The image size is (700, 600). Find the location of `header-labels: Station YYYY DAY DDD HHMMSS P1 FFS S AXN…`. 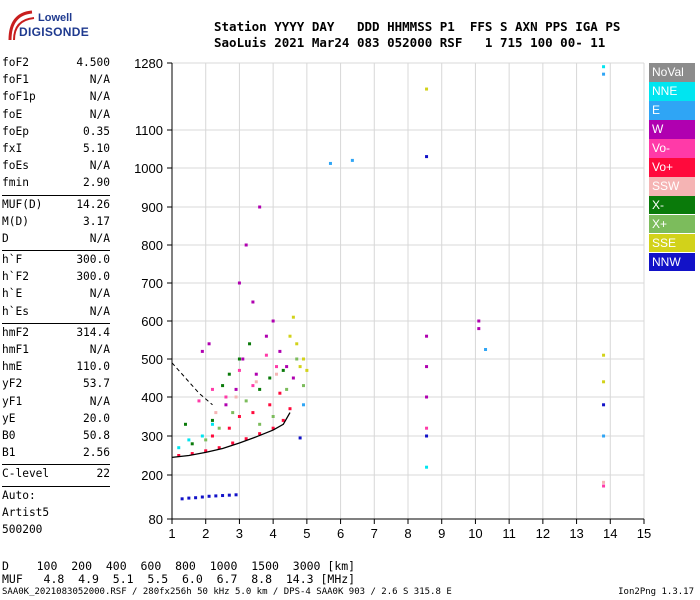

header-labels: Station YYYY DAY DDD HHMMSS P1 FFS S AXN… is located at coordinates (417, 26).